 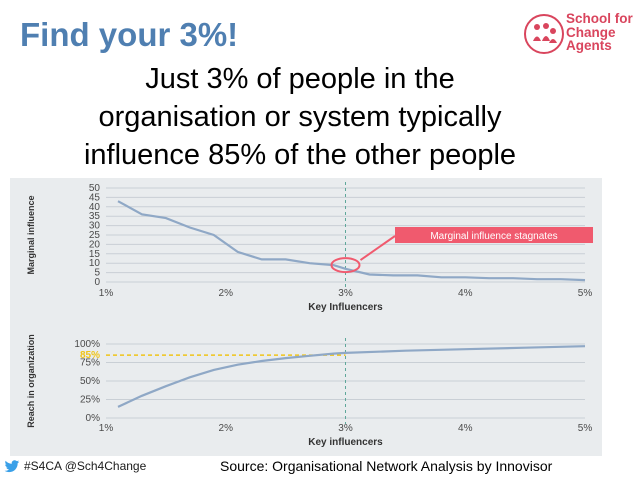 I want to click on headline: Find your 3%!, so click(x=129, y=34).